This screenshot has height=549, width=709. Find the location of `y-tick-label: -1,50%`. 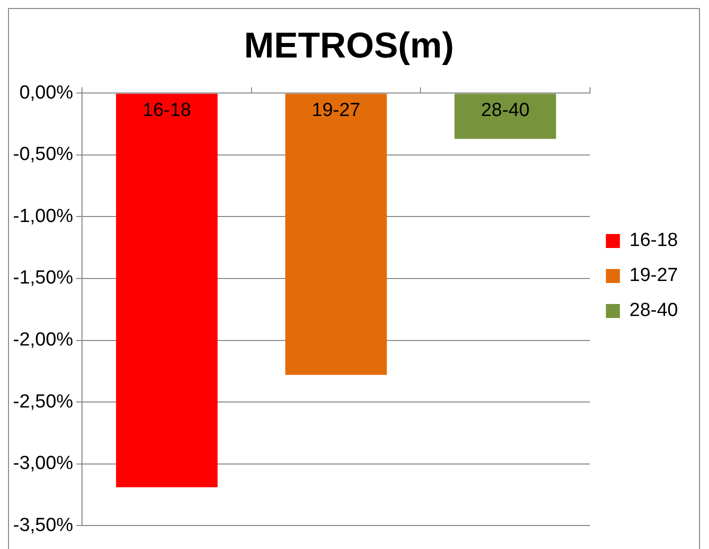

y-tick-label: -1,50% is located at coordinates (43, 278).